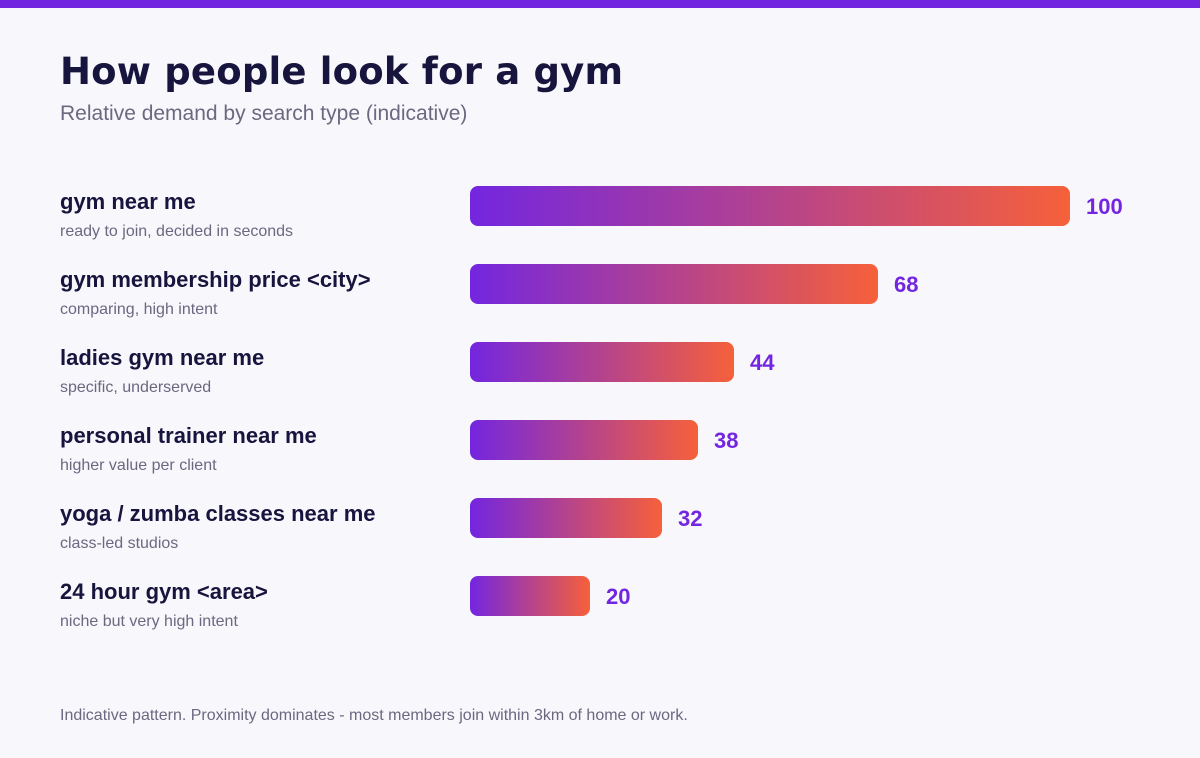  What do you see at coordinates (138, 465) in the screenshot?
I see `category-description: higher value per client` at bounding box center [138, 465].